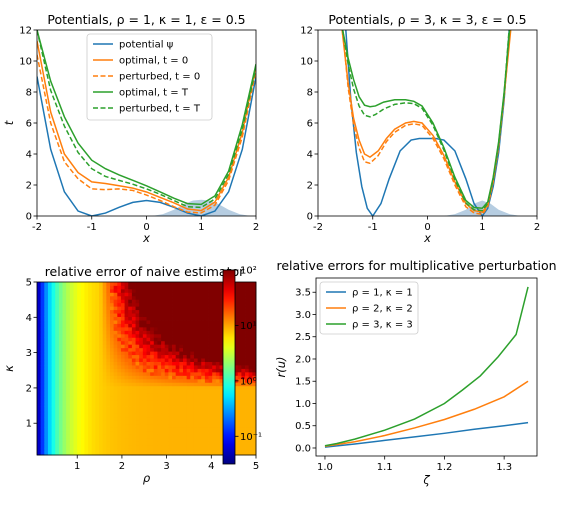  Describe the element at coordinates (29, 318) in the screenshot. I see `heatmap-ytick-label: 4` at that location.